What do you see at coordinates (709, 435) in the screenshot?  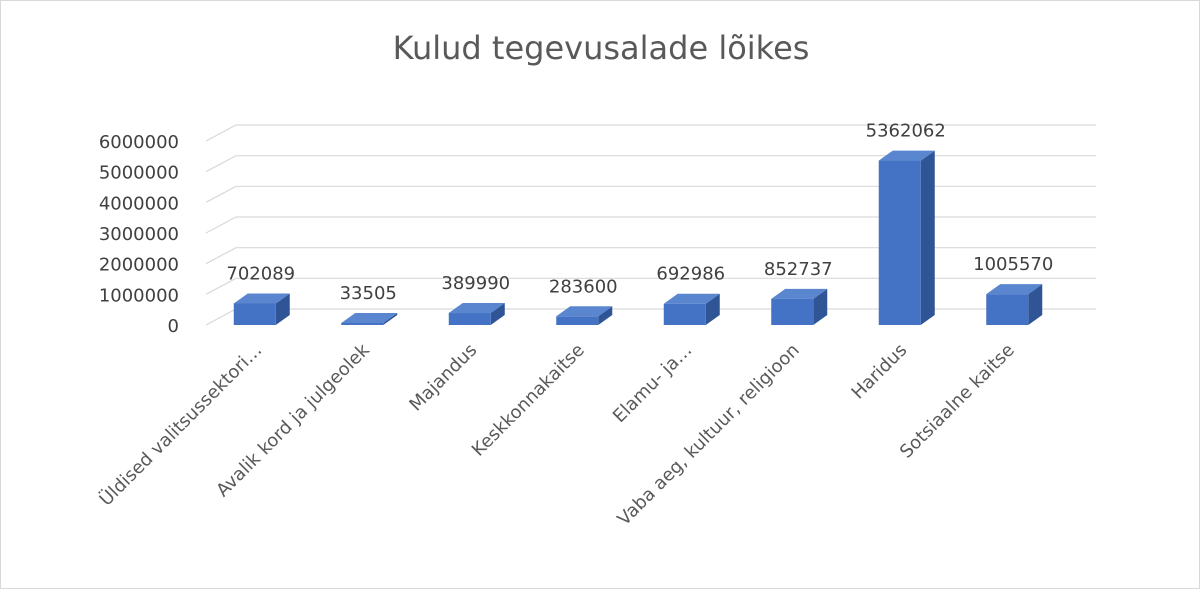 I see `category-label: Vaba aeg, kultuur, religioon` at bounding box center [709, 435].